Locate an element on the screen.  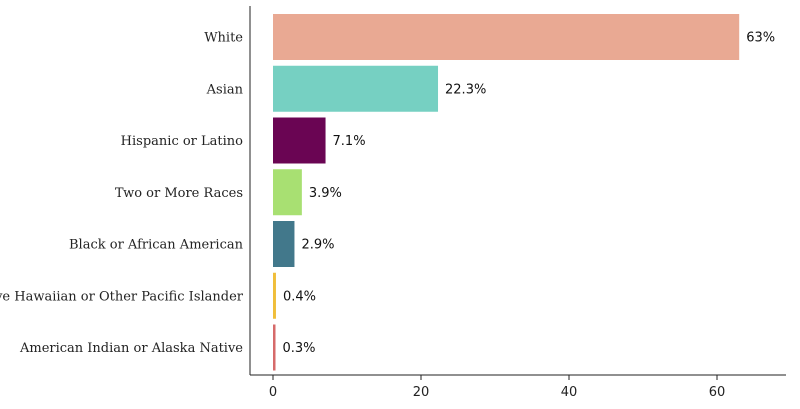
value-label-american-indian-or-alaska-native: 0.3% is located at coordinates (299, 348).